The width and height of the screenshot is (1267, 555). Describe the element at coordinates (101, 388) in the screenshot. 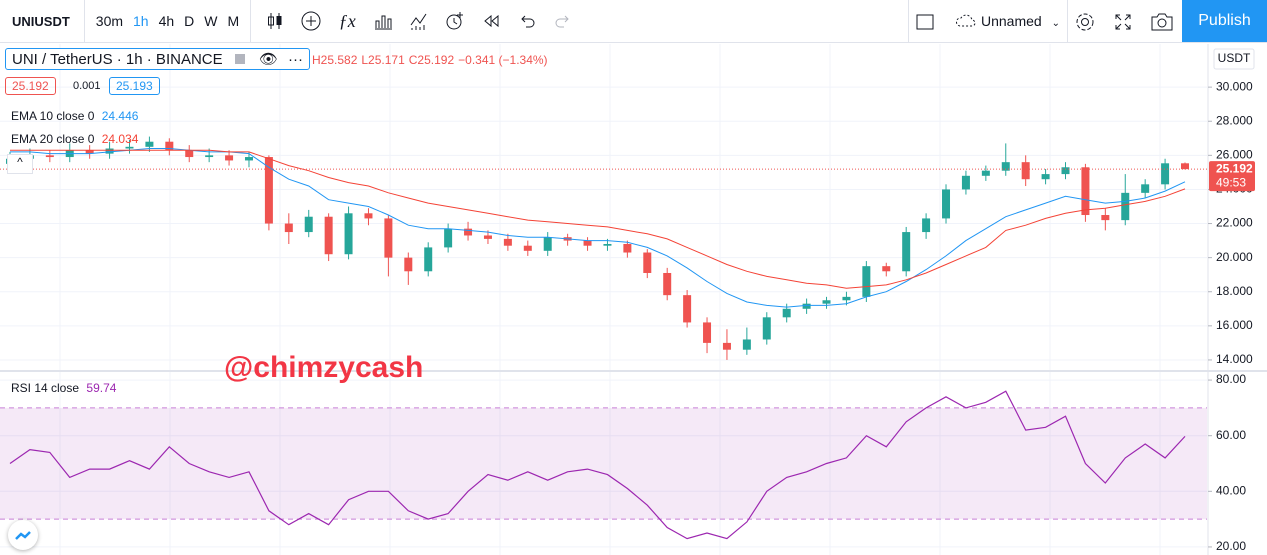

I see `rsi-value: 59.74` at that location.